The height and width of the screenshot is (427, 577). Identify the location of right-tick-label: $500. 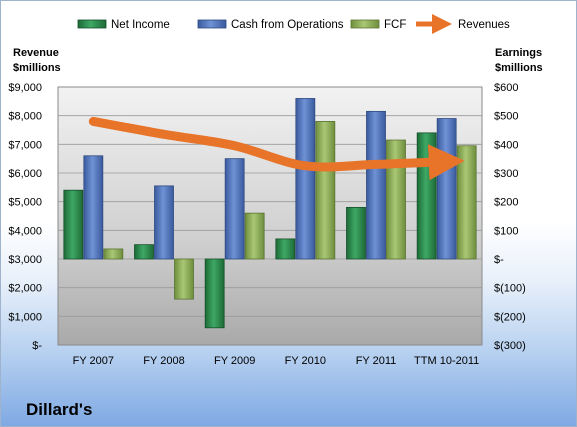
(506, 117).